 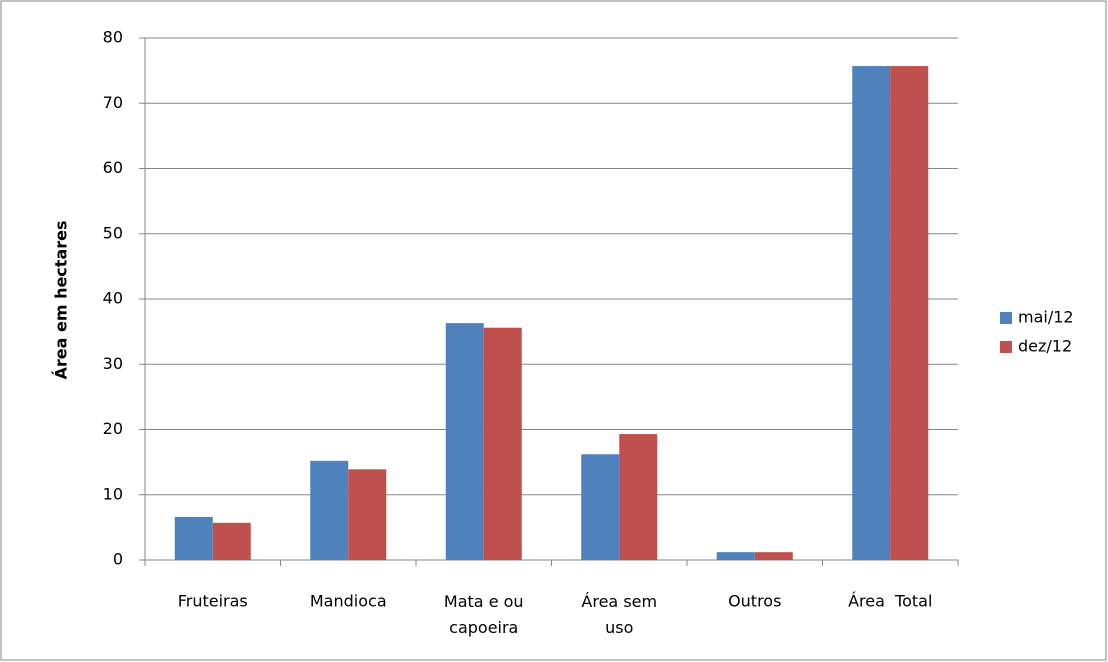 What do you see at coordinates (113, 37) in the screenshot?
I see `y-tick-label: 80` at bounding box center [113, 37].